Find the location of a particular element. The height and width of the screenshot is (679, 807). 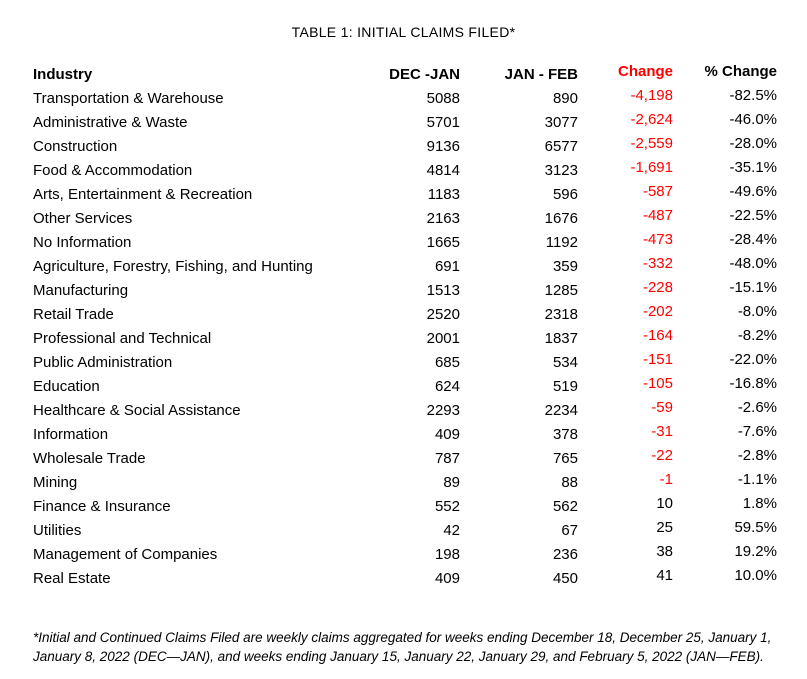

cell-industry: Utilities is located at coordinates (57, 530).